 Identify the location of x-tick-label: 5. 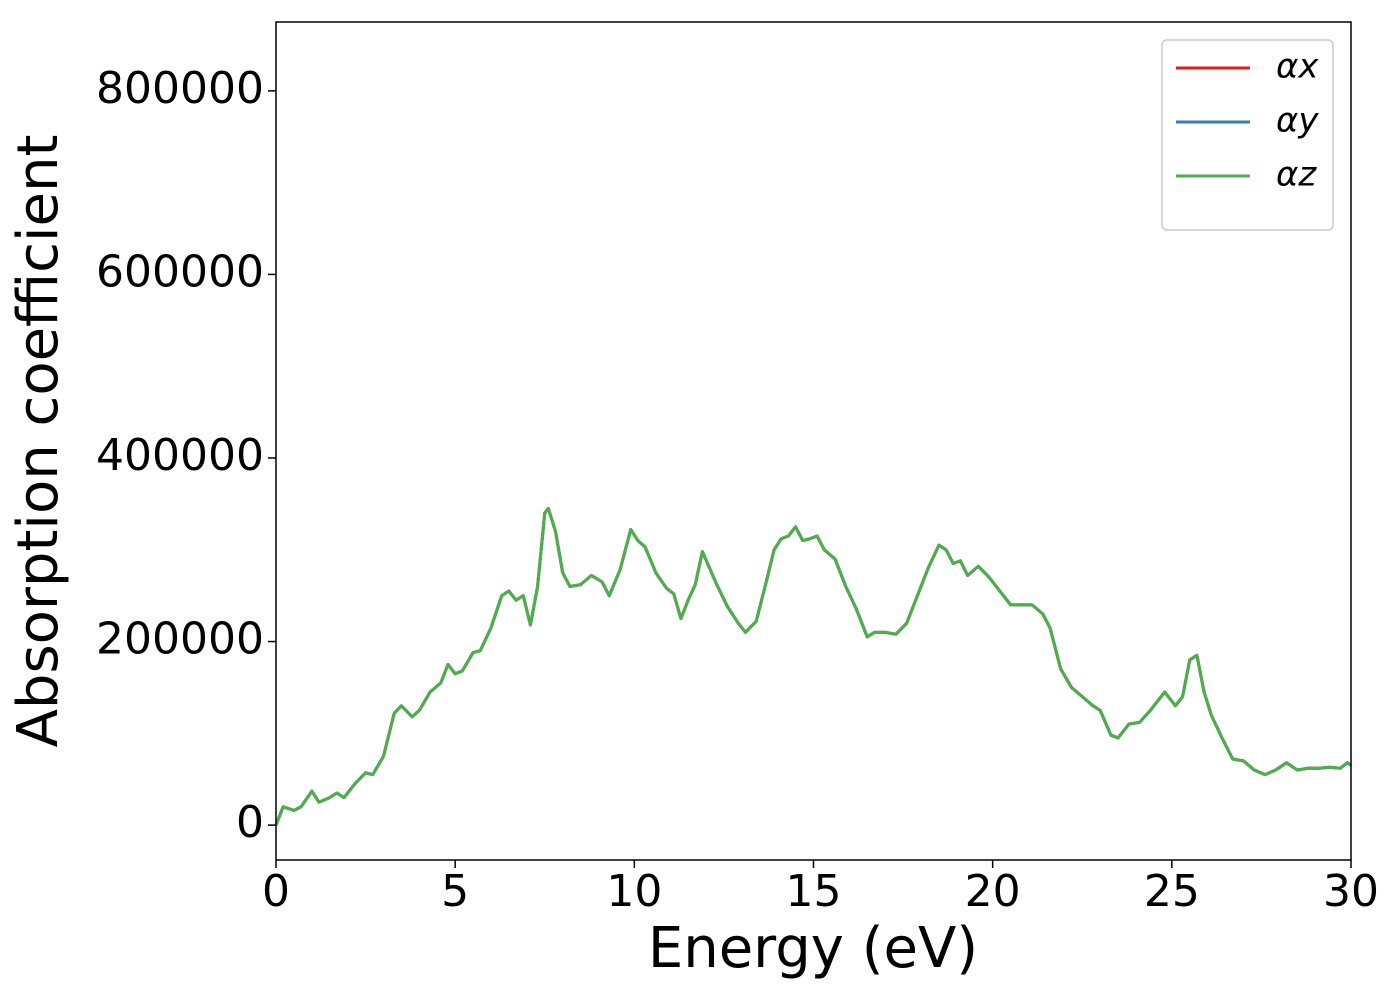
(455, 891).